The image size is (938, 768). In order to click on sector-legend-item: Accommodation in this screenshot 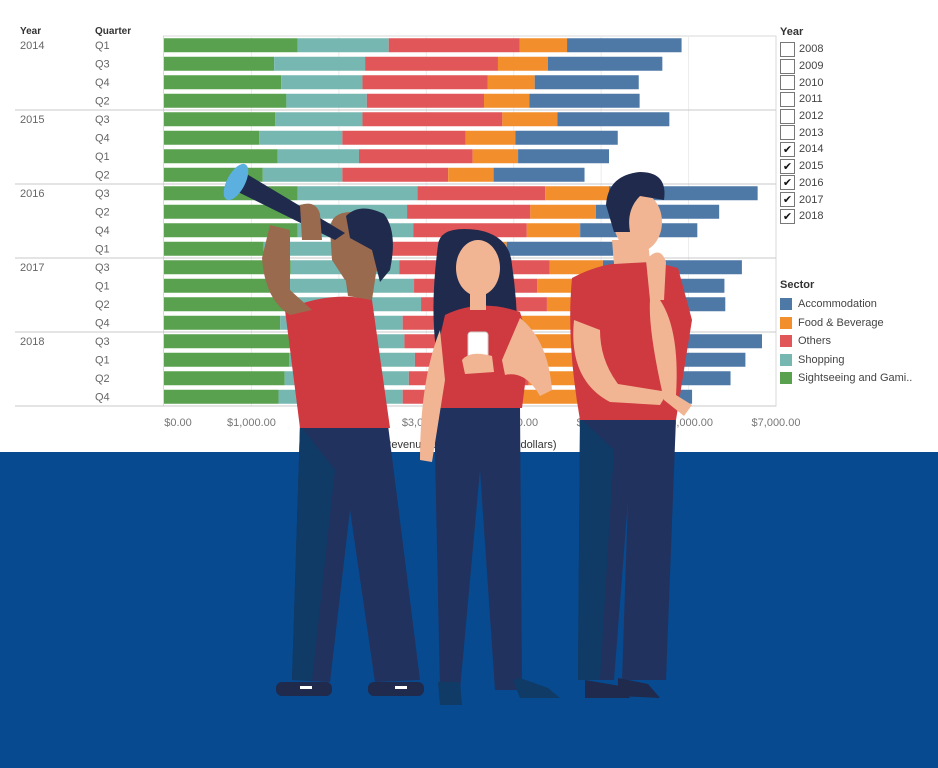, I will do `click(857, 304)`.